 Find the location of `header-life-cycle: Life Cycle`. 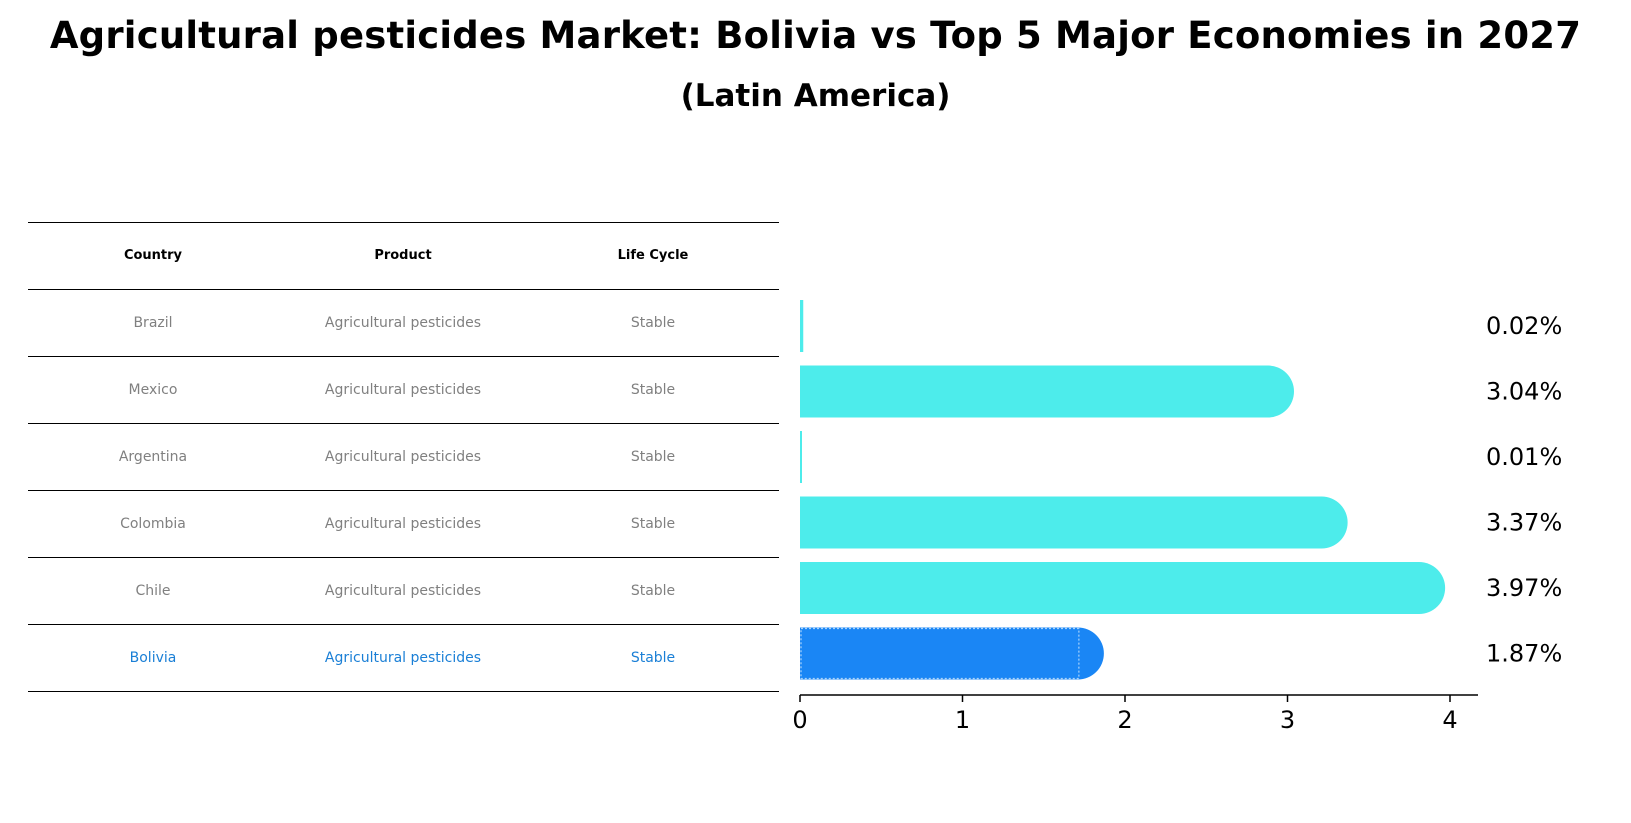

header-life-cycle: Life Cycle is located at coordinates (653, 255).